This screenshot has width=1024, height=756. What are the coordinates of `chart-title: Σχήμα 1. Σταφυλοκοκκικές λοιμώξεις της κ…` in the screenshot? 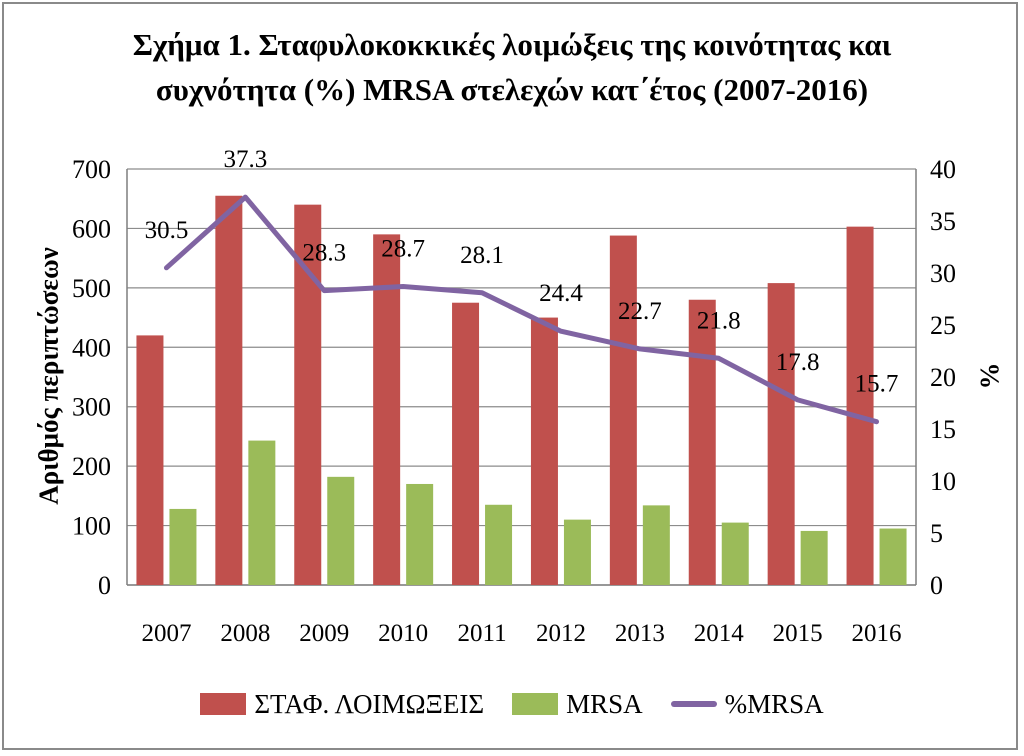 It's located at (512, 67).